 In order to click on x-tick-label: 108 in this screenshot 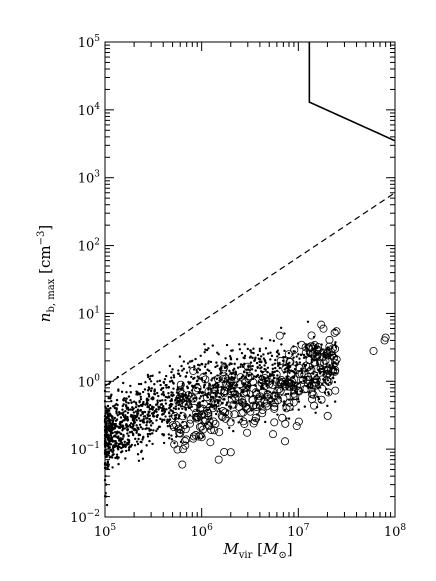, I will do `click(395, 531)`.